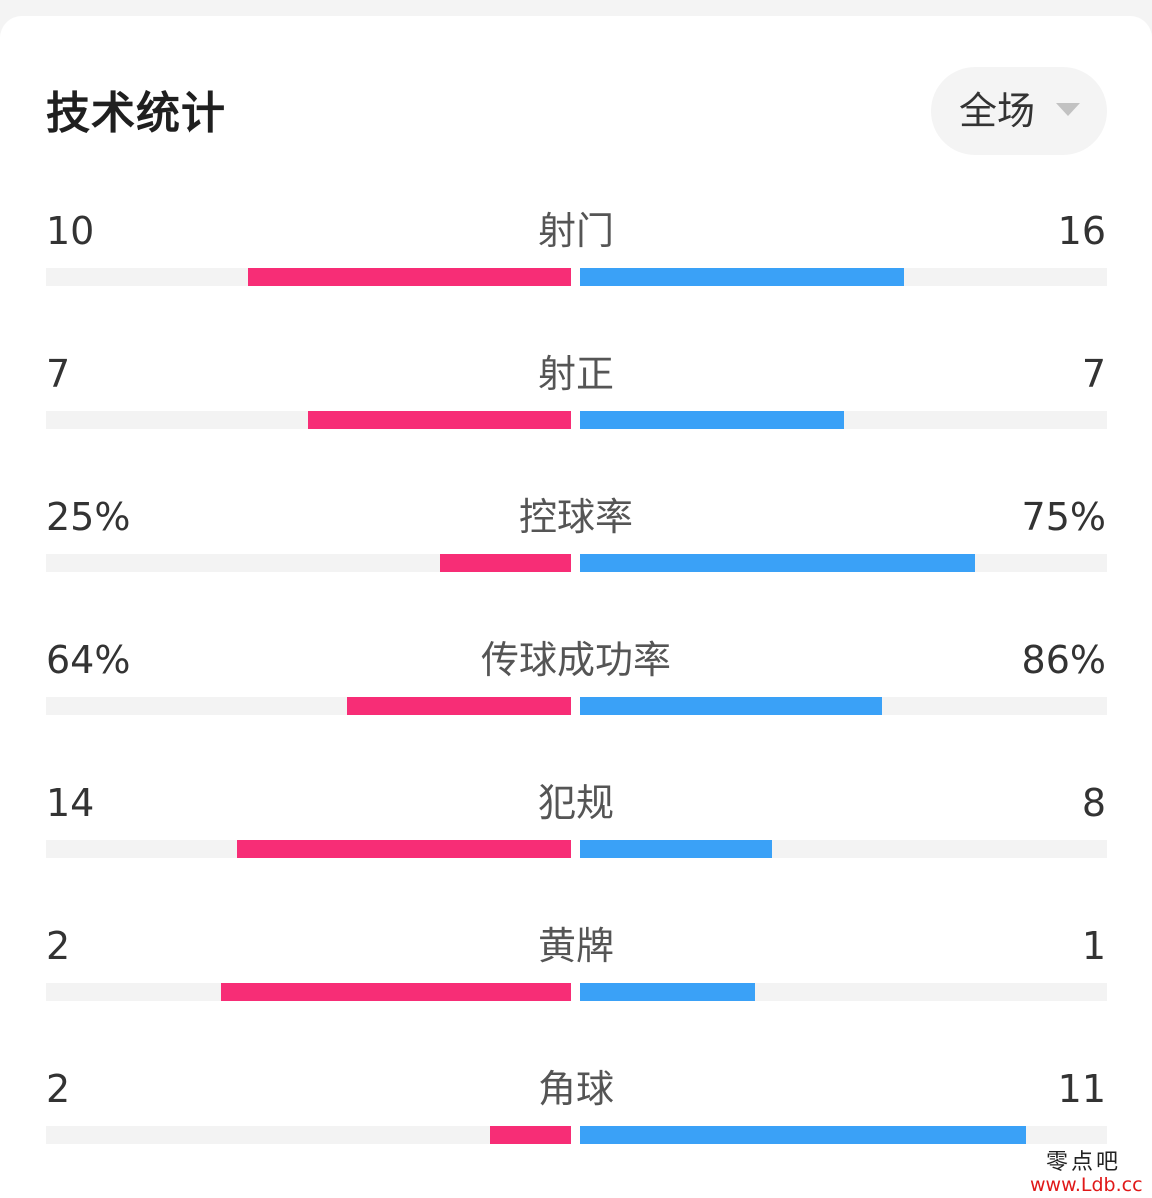 This screenshot has height=1198, width=1152. I want to click on watermark: 零点吧 www.Ldb.cc, so click(1089, 1174).